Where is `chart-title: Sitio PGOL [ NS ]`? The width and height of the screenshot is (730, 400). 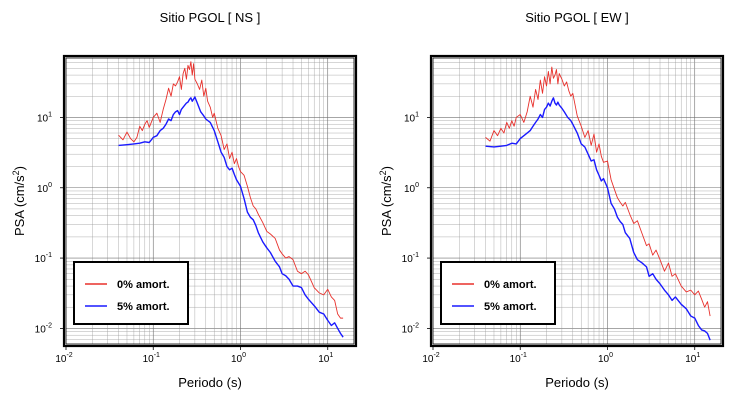
chart-title: Sitio PGOL [ NS ] is located at coordinates (210, 17).